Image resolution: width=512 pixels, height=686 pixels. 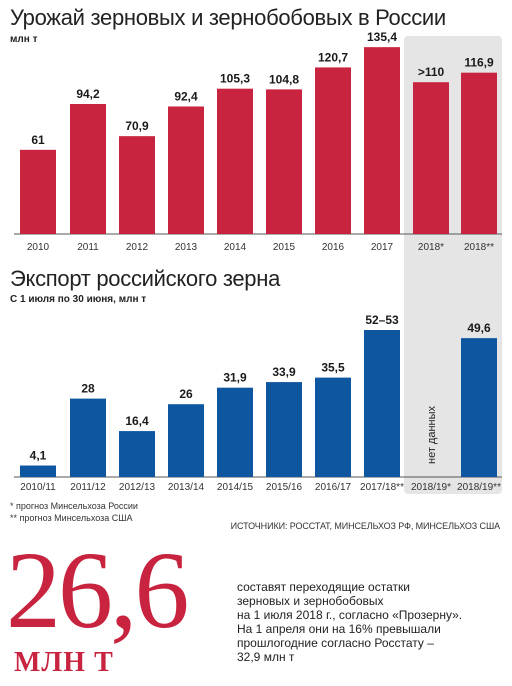 What do you see at coordinates (339, 629) in the screenshot?
I see `description-line: На 1 апреля они на 16% превышали` at bounding box center [339, 629].